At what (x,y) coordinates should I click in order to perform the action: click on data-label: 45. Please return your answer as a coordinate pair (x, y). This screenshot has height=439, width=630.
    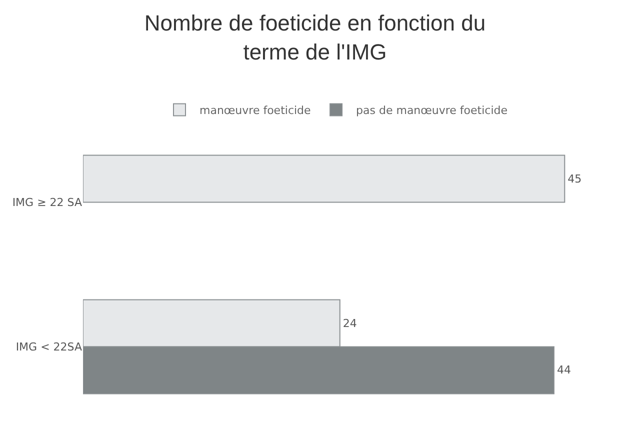
    Looking at the image, I should click on (575, 179).